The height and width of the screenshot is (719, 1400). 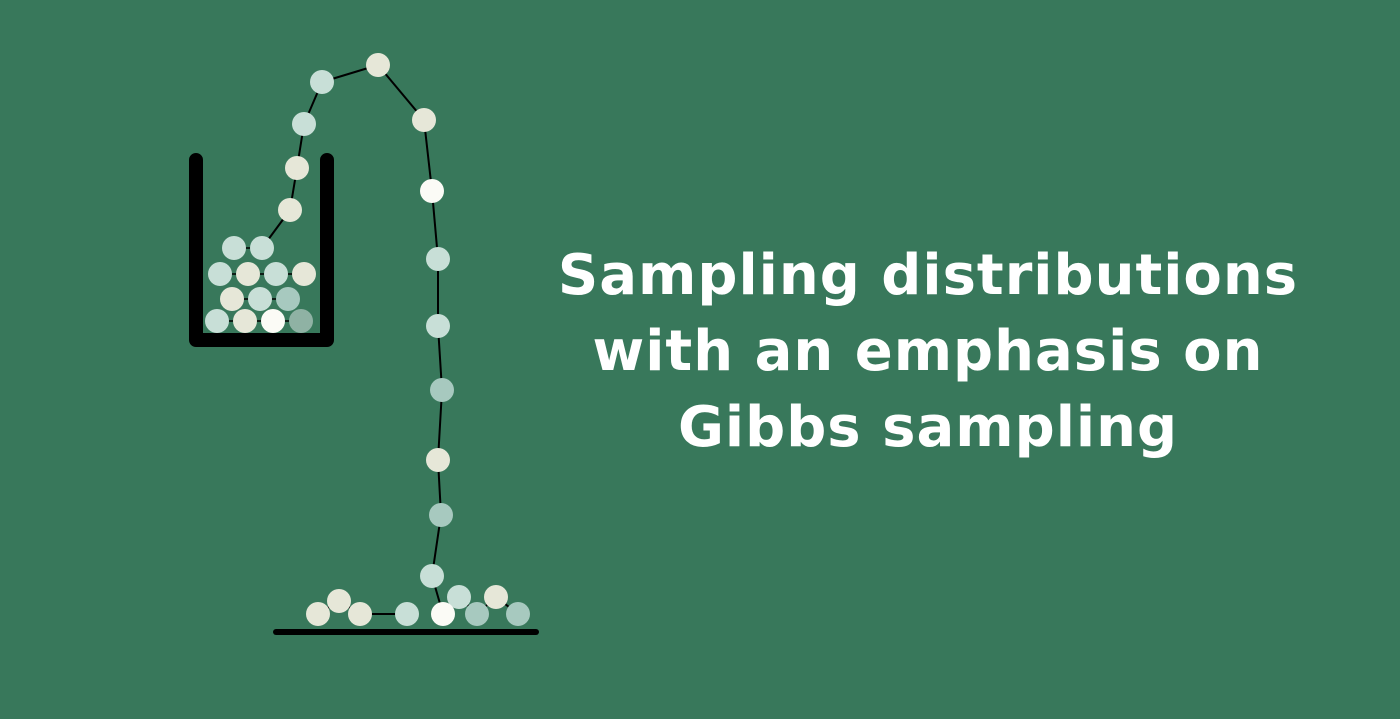 I want to click on title-line-2: with an emphasis on, so click(x=928, y=351).